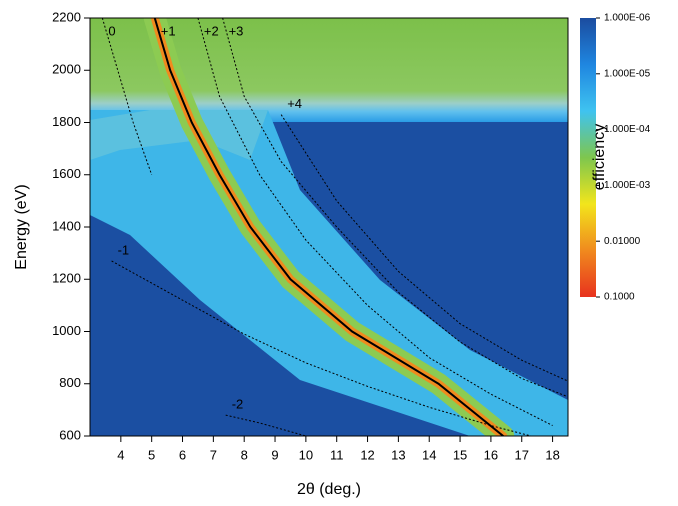  I want to click on x-tick-label: 10, so click(306, 454).